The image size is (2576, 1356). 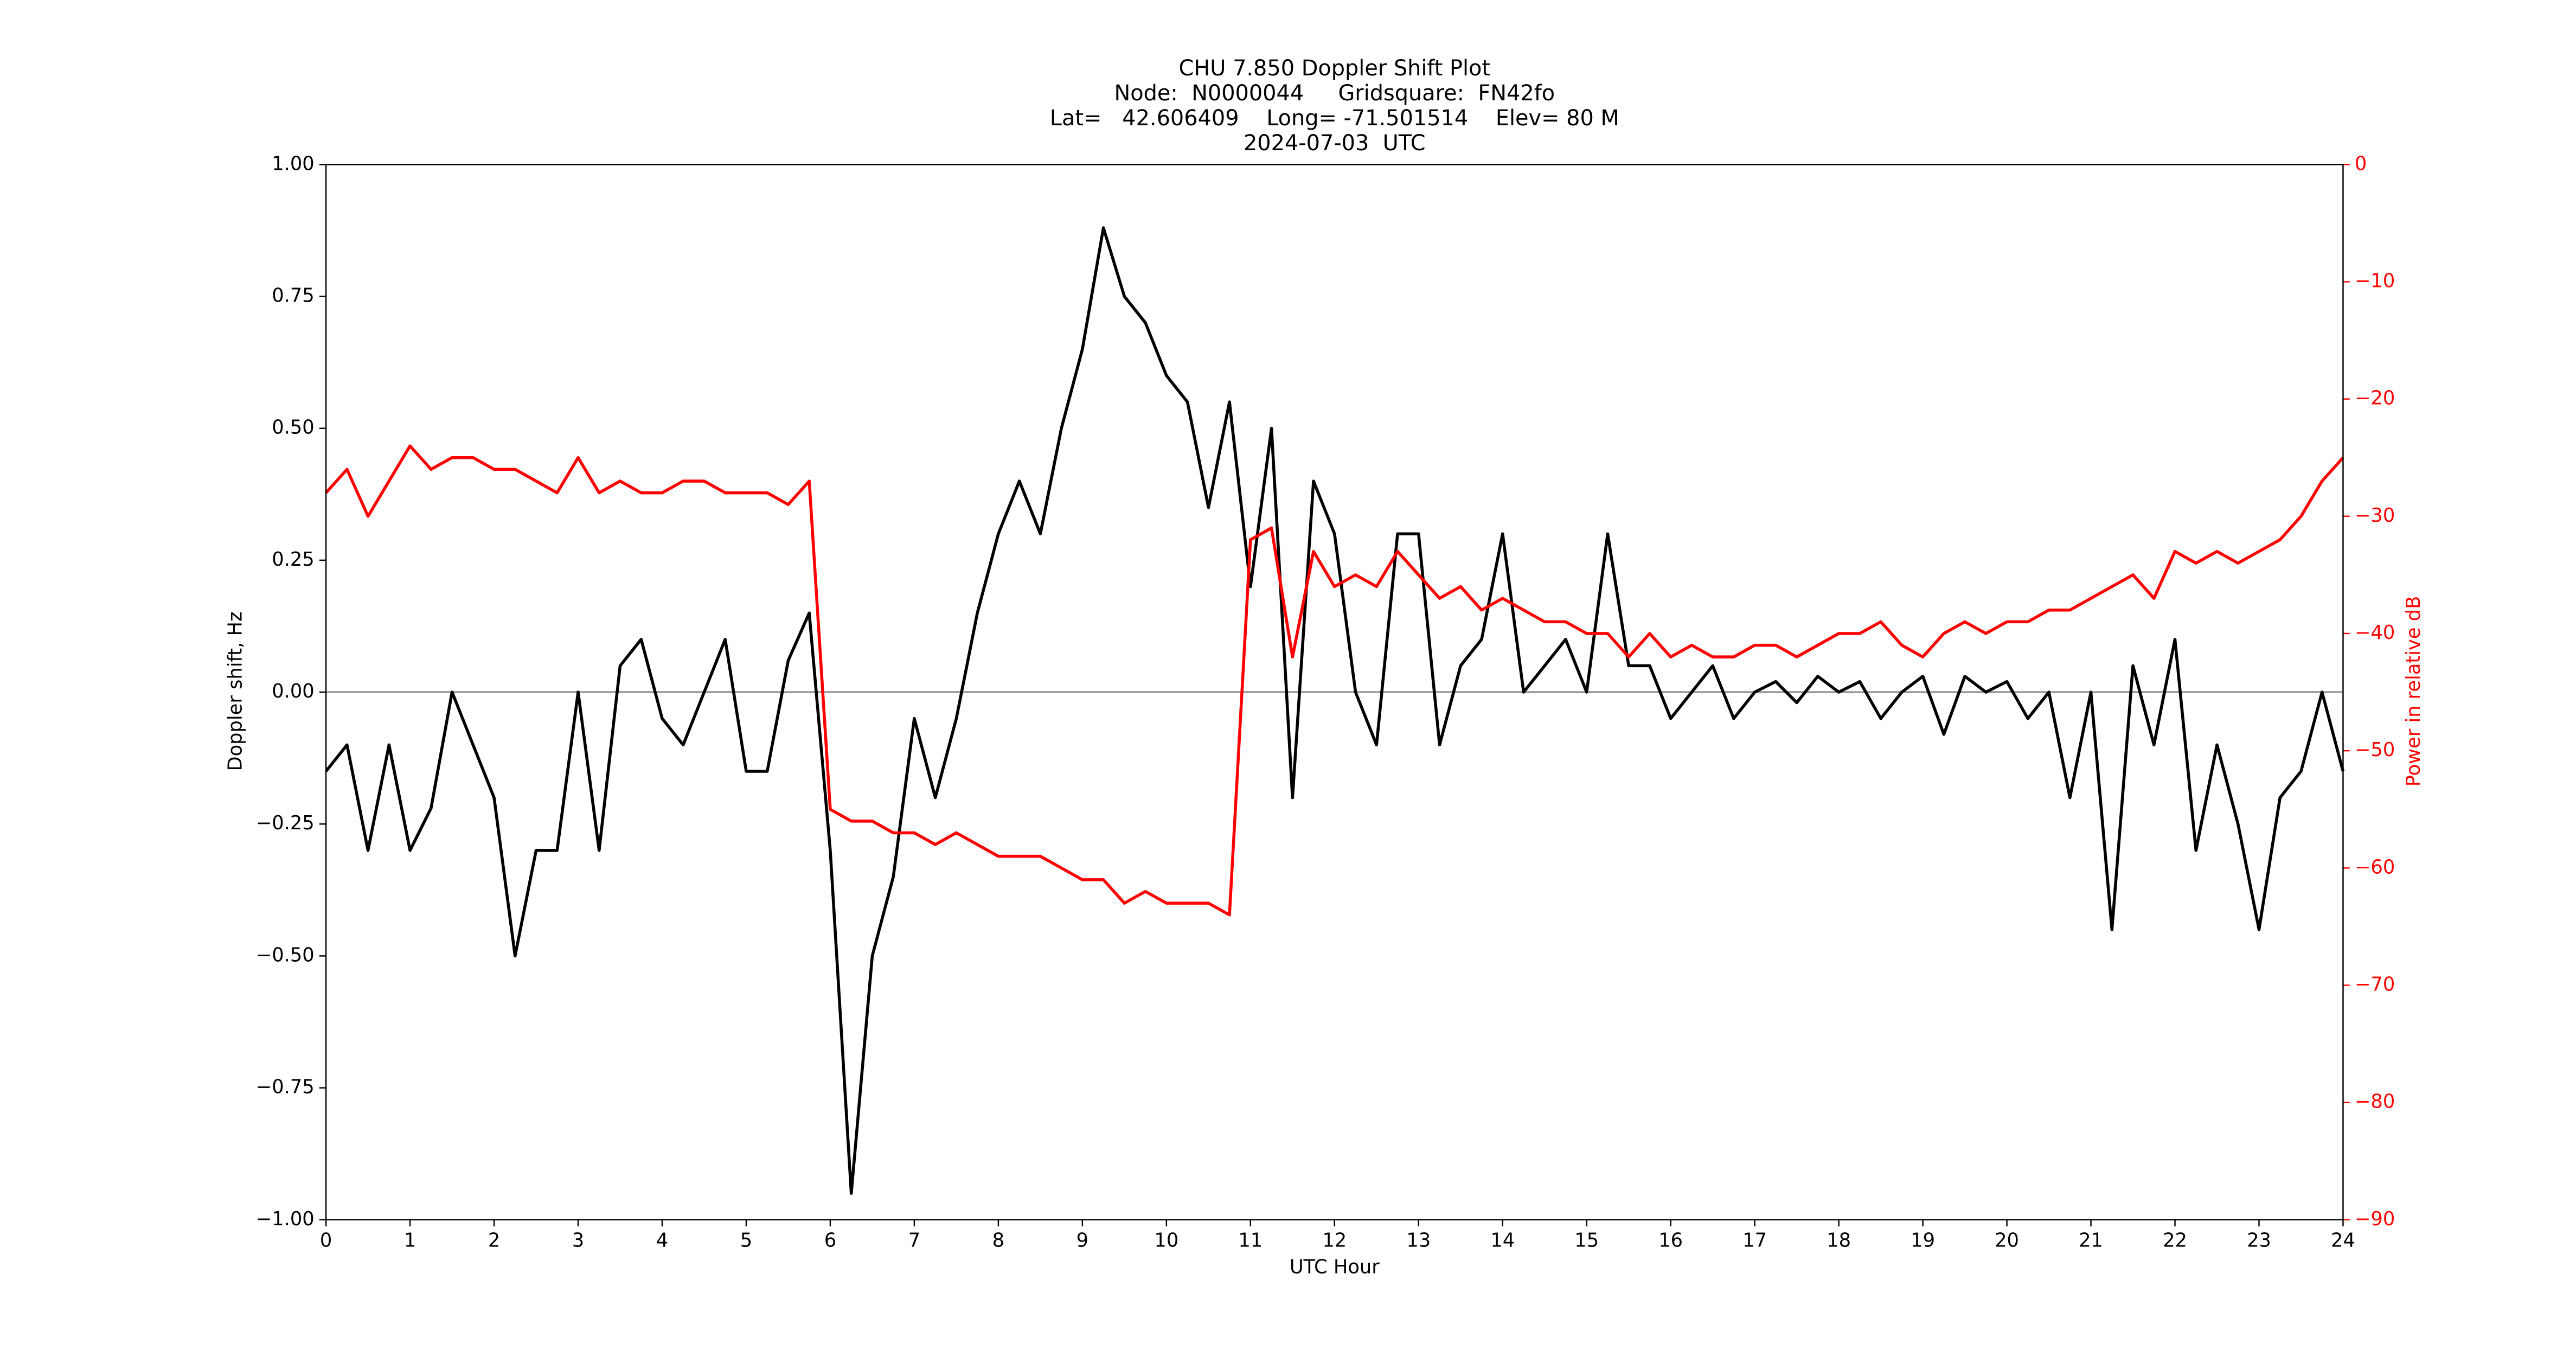 What do you see at coordinates (1250, 1241) in the screenshot?
I see `x-tick-label: 11` at bounding box center [1250, 1241].